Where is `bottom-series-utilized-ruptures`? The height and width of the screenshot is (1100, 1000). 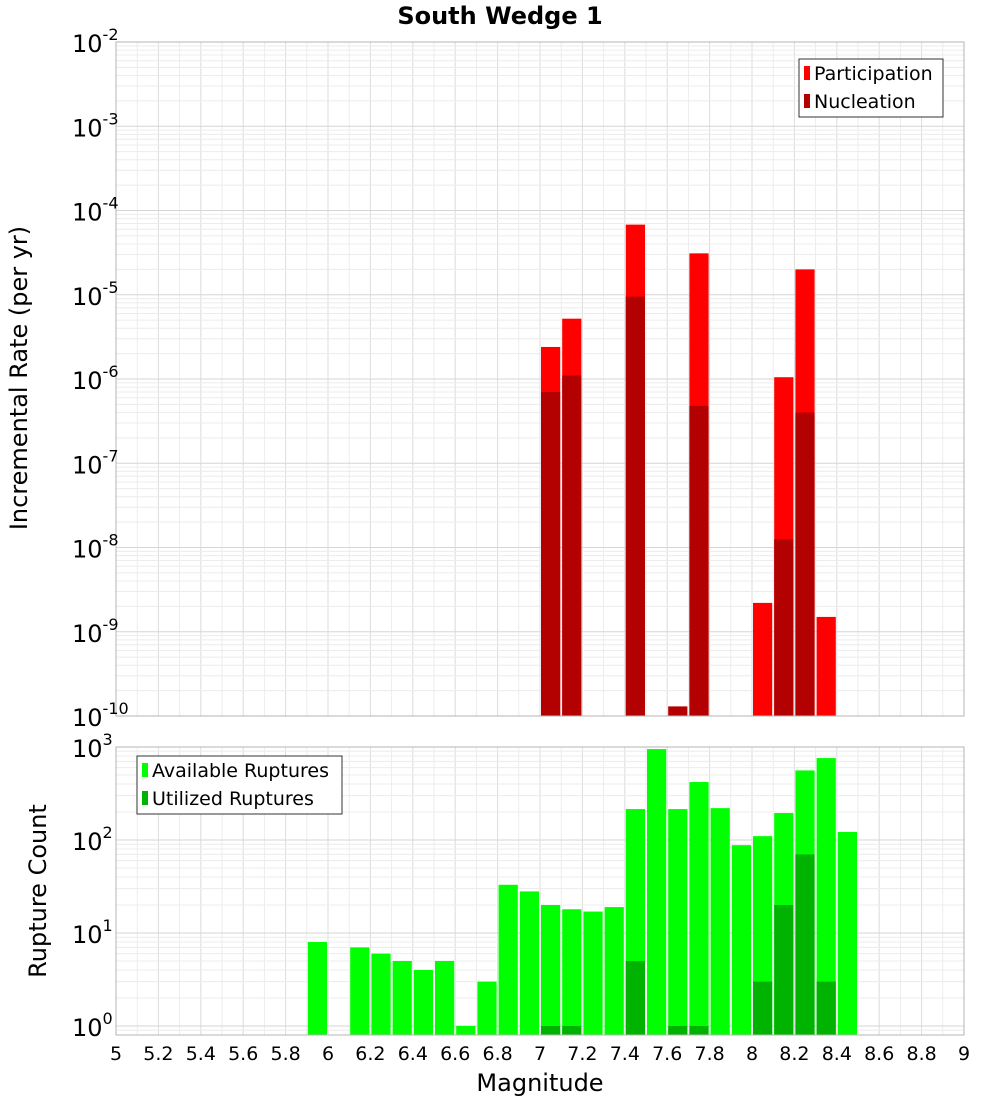
bottom-series-utilized-ruptures is located at coordinates (688, 944).